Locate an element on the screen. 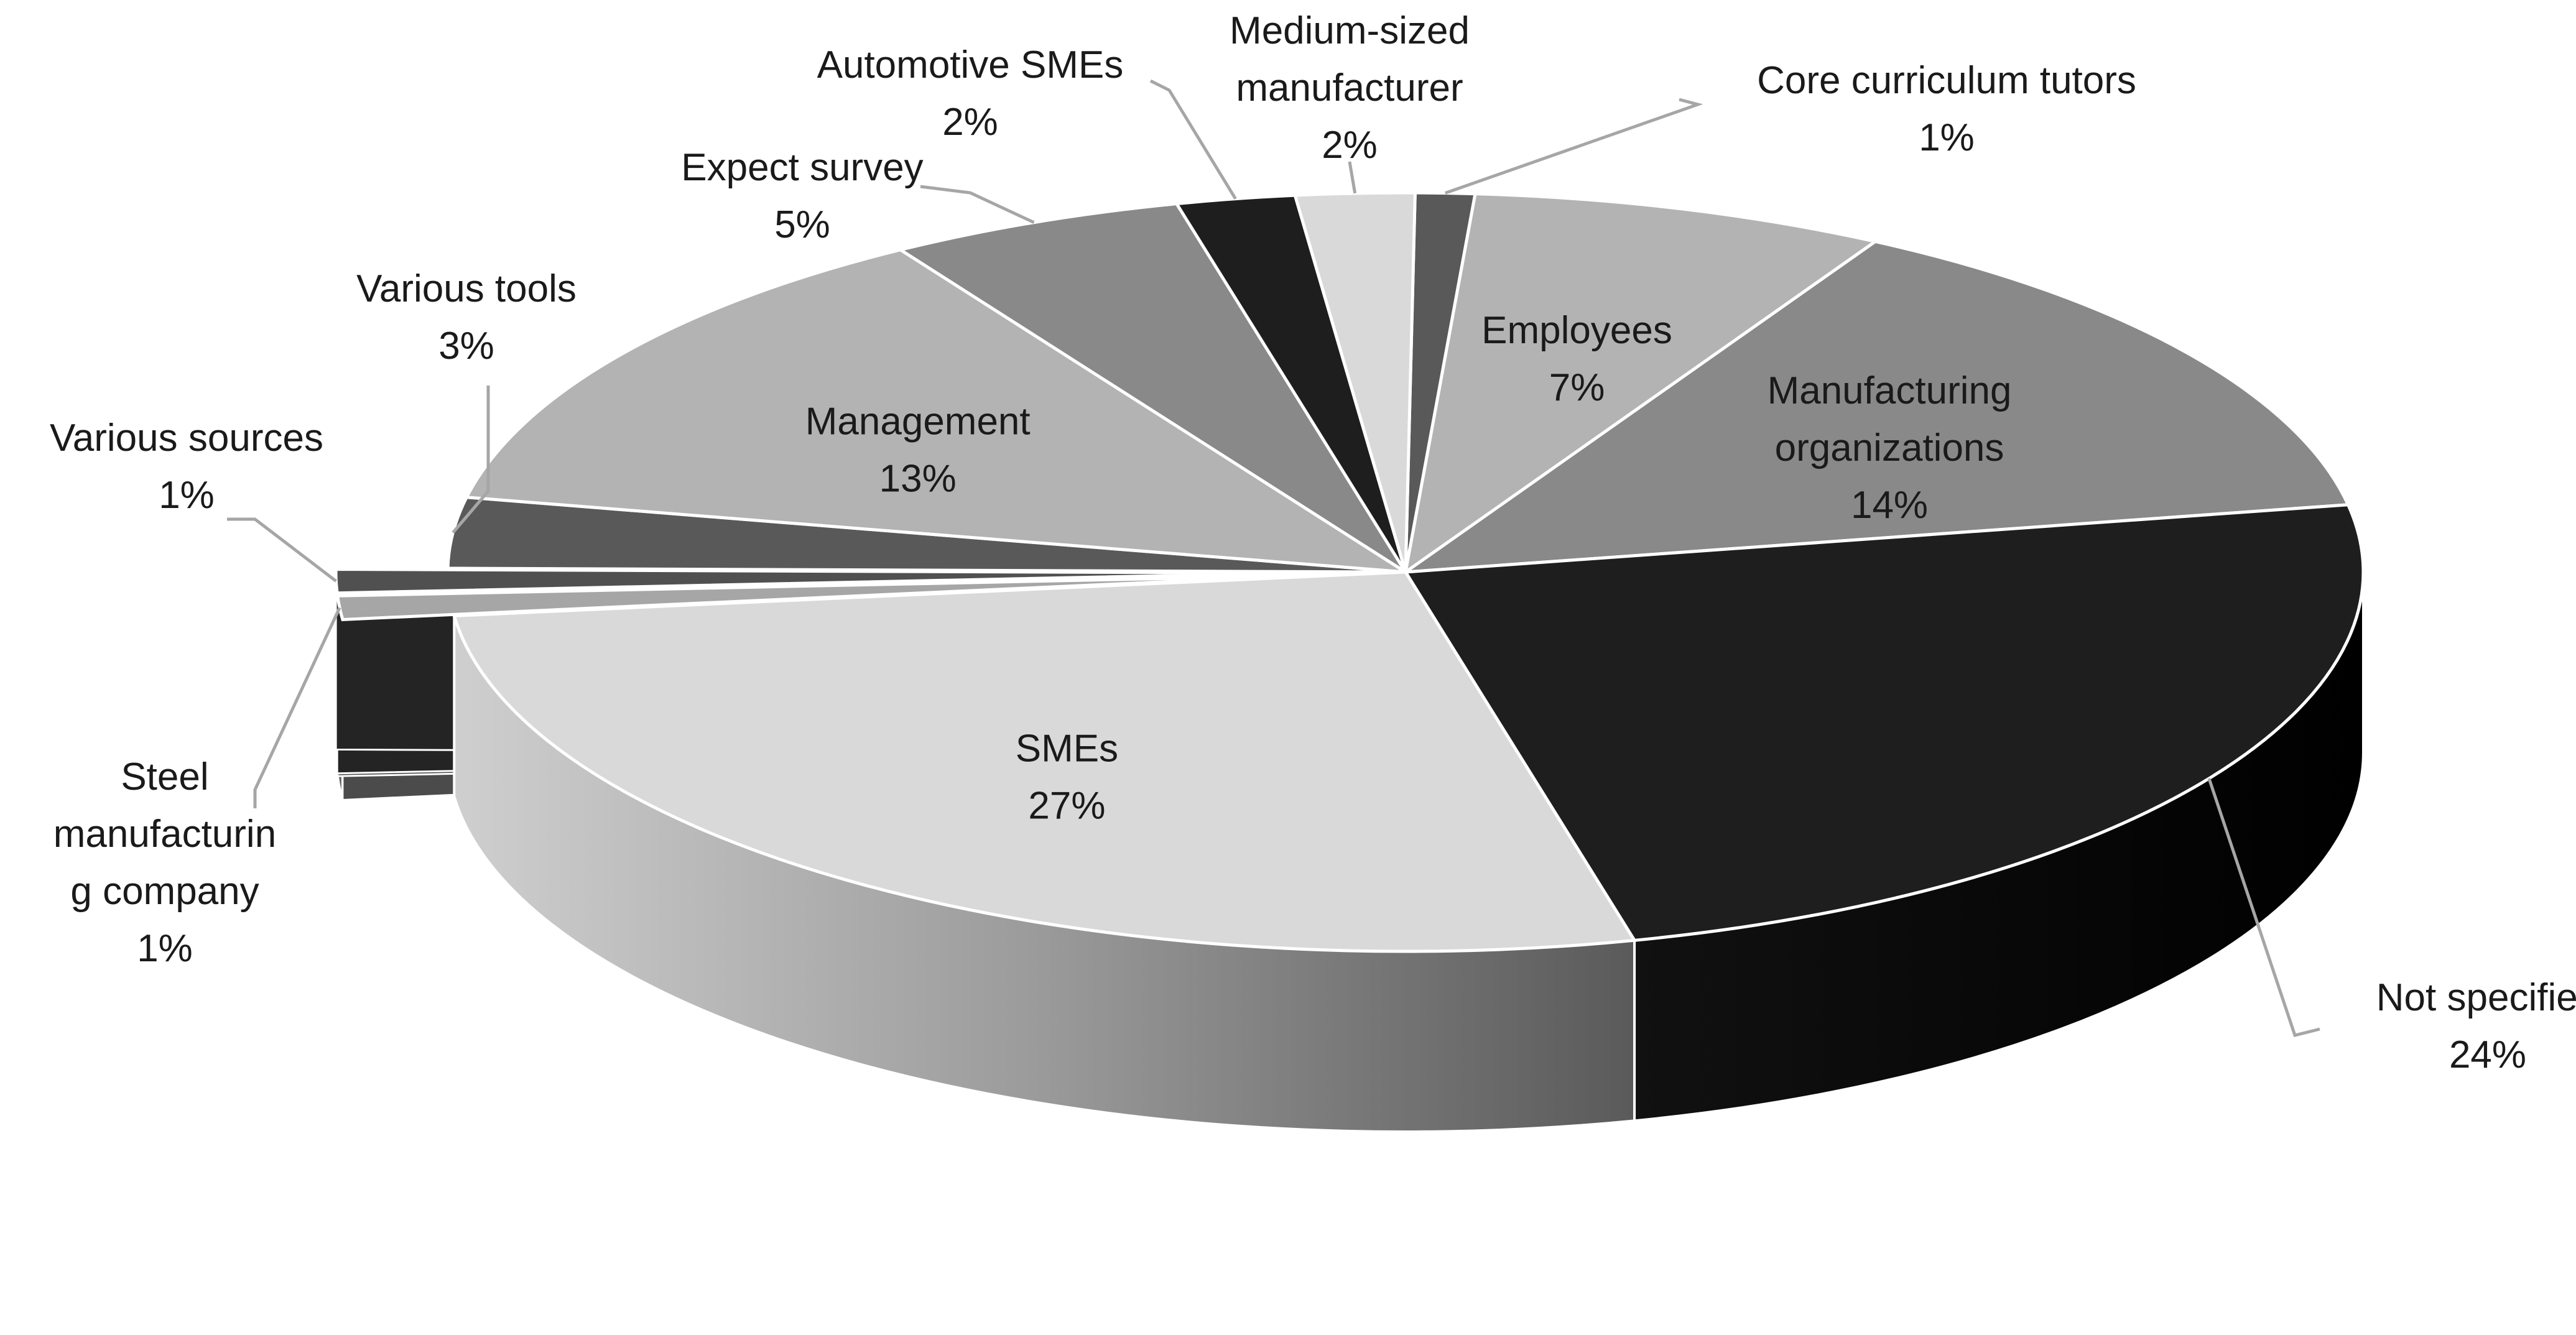  label-line-employees: Employees is located at coordinates (1577, 331).